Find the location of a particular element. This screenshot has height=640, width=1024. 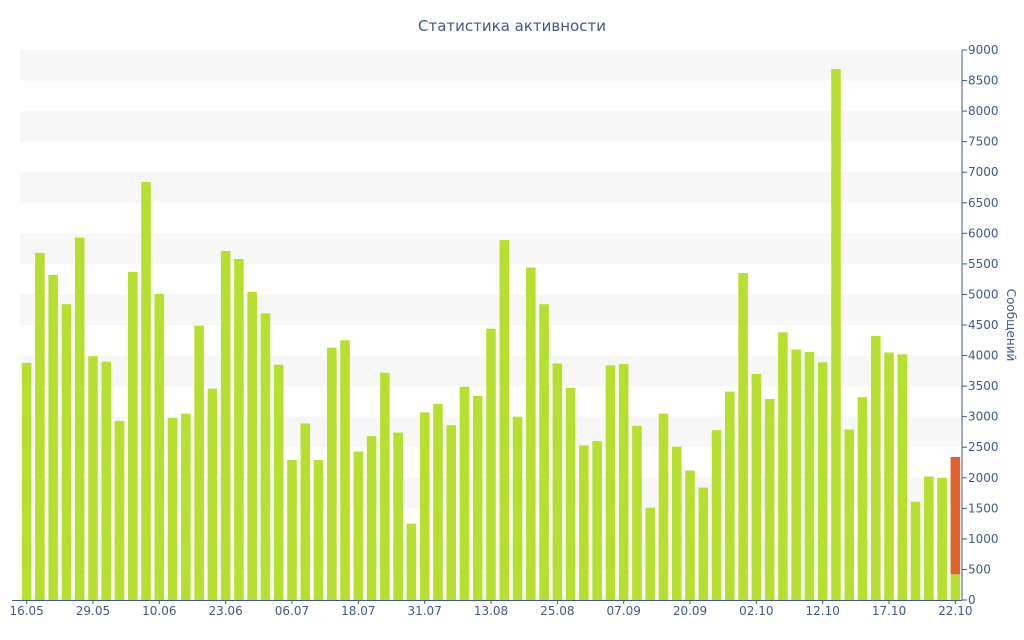

x-tick-label: 18.07 is located at coordinates (358, 611).